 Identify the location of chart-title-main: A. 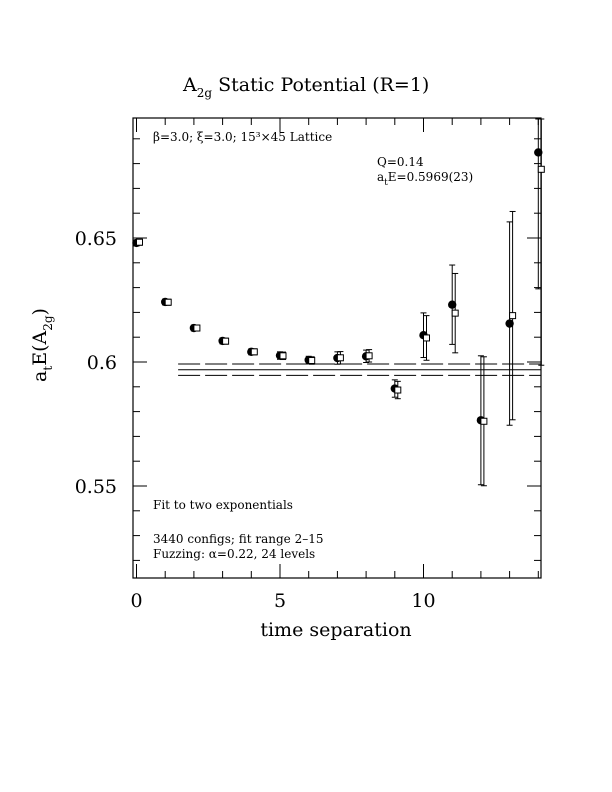
(189, 85).